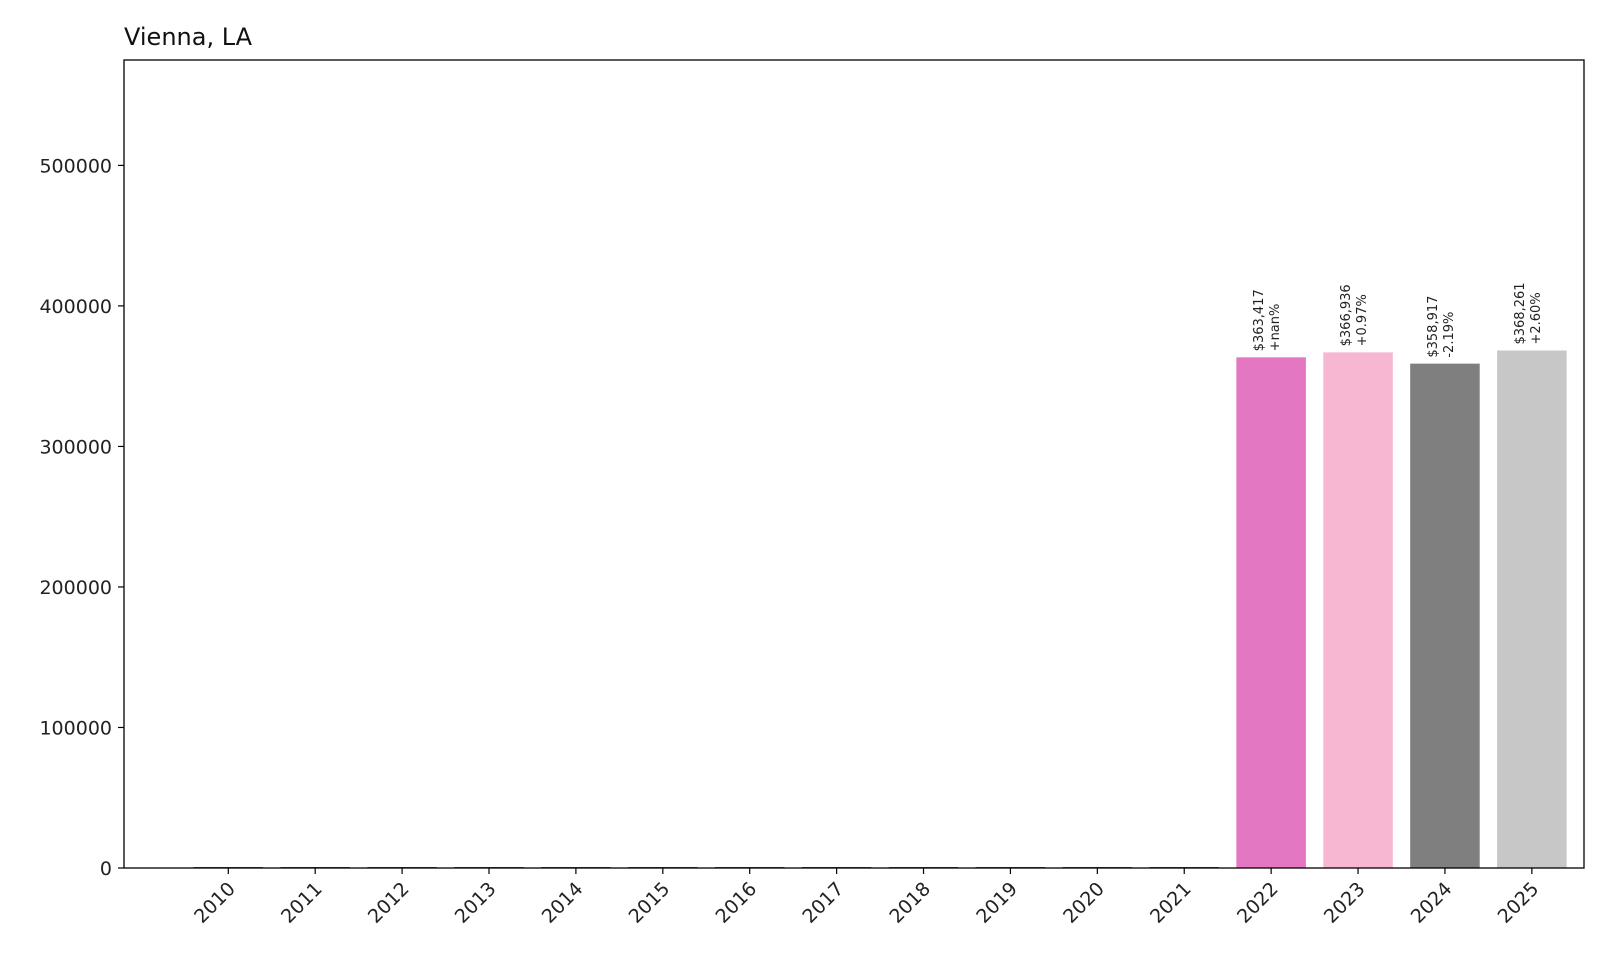  What do you see at coordinates (75, 307) in the screenshot?
I see `y-tick-label: 400000` at bounding box center [75, 307].